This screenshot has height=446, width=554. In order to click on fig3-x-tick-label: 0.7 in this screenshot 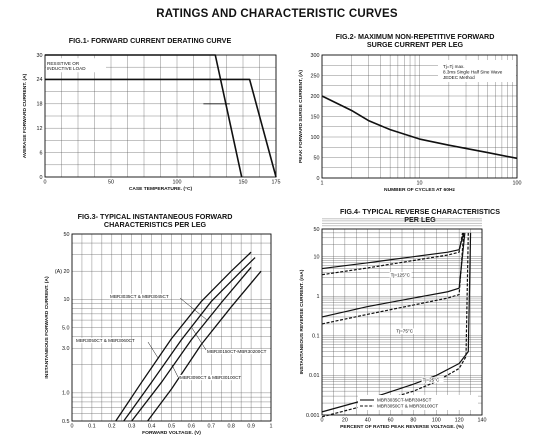, I will do `click(212, 427)`.